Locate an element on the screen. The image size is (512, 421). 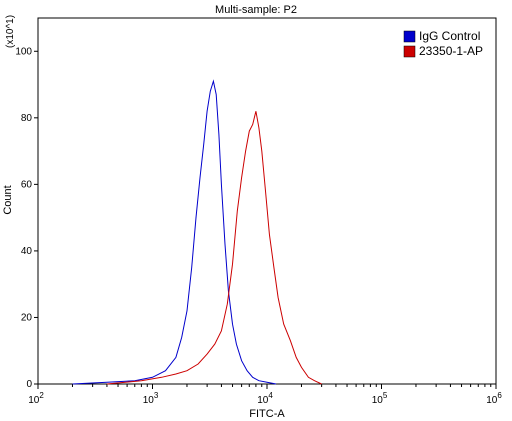
y-axis-label: Count is located at coordinates (8, 199).